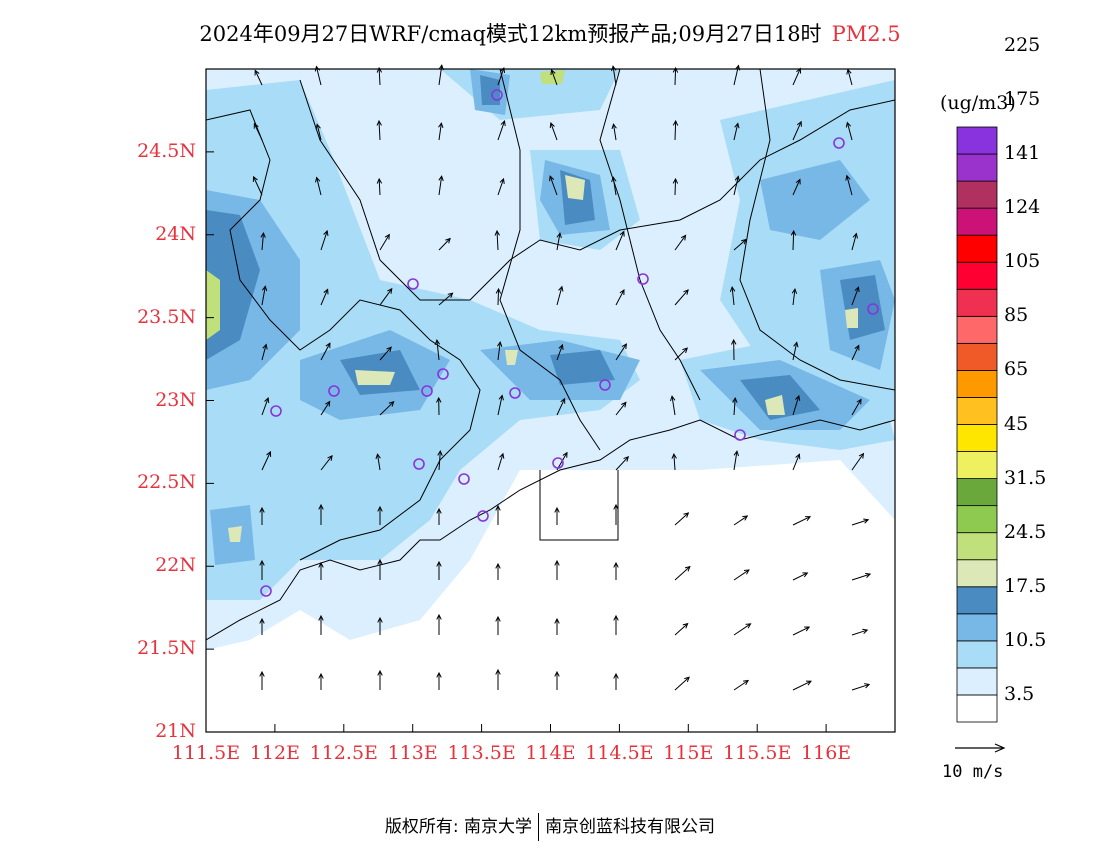 Image resolution: width=1100 pixels, height=850 pixels. Describe the element at coordinates (1016, 315) in the screenshot. I see `colorbar-label: 85` at that location.